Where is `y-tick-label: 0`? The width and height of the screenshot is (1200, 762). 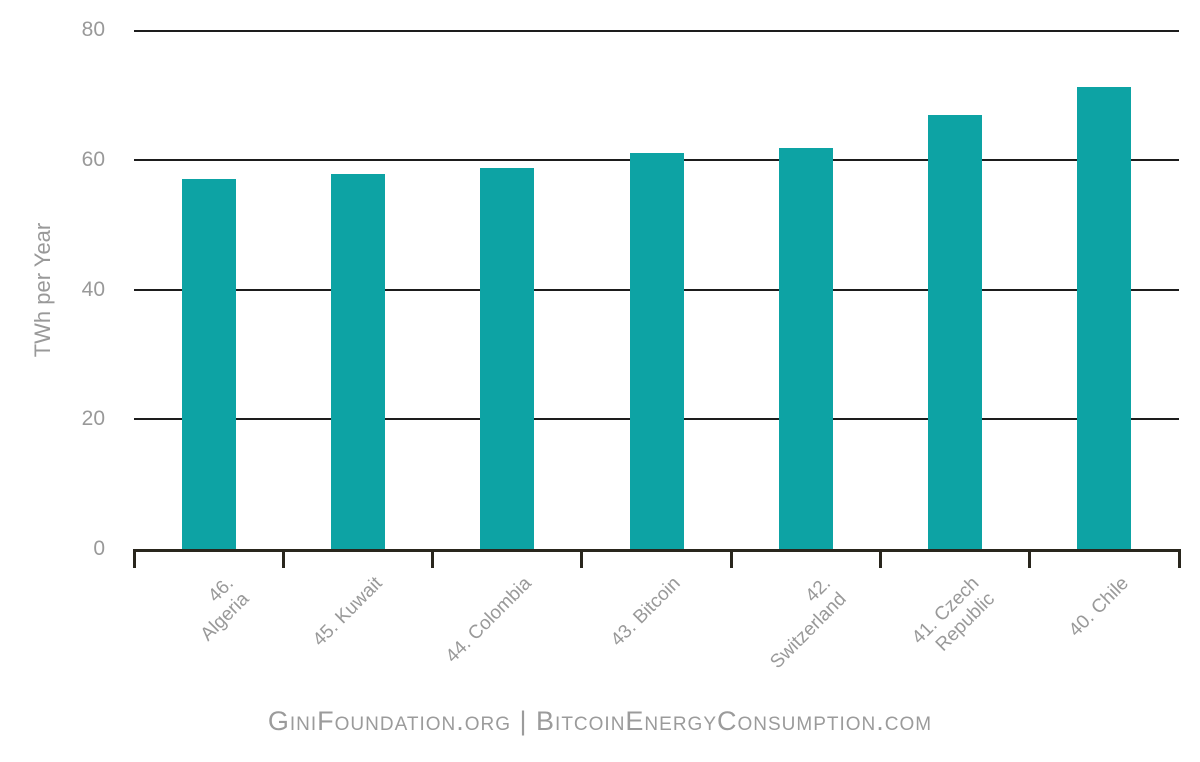 y-tick-label: 0 is located at coordinates (99, 548).